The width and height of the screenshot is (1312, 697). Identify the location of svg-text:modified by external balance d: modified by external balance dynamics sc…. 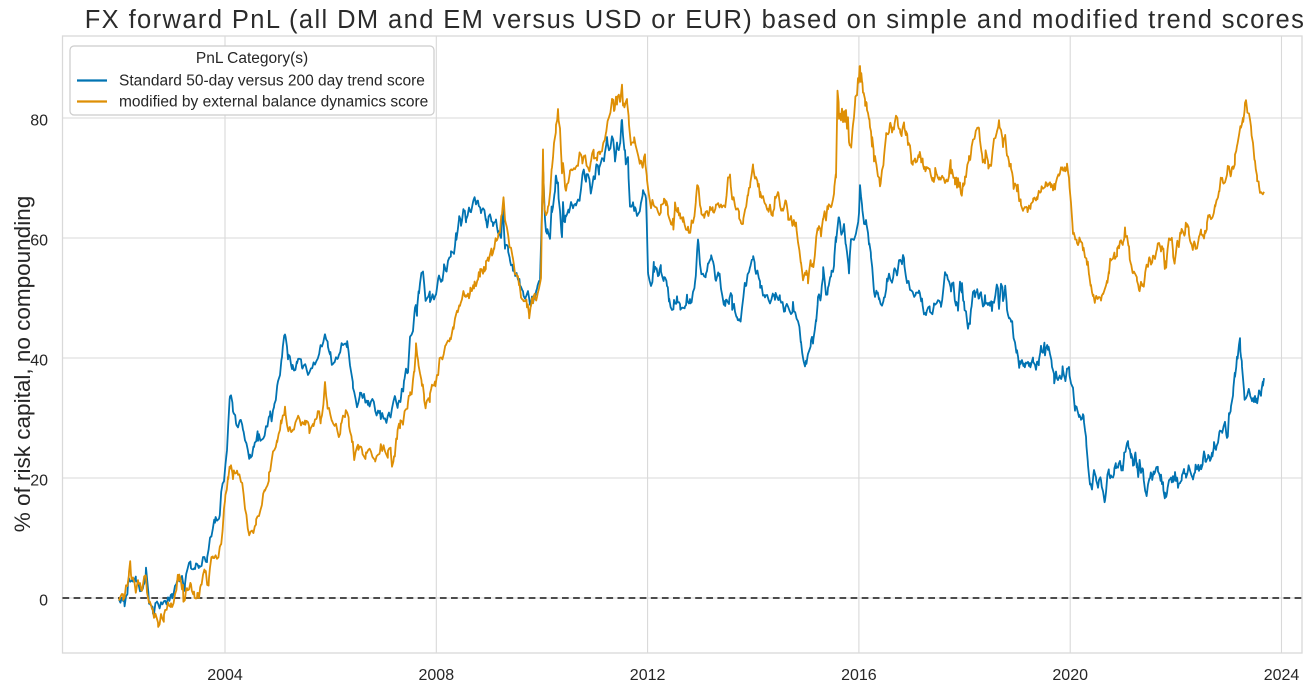
(273, 102).